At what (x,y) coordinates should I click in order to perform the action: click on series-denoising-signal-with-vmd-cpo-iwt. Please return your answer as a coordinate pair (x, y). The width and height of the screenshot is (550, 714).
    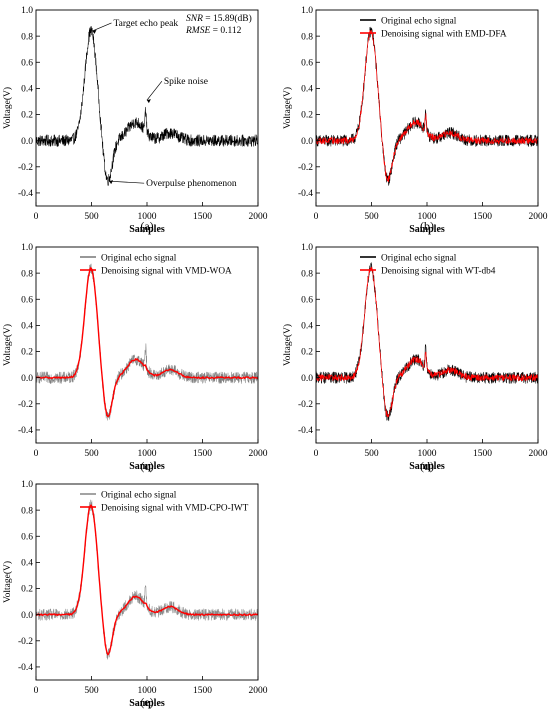
    Looking at the image, I should click on (147, 580).